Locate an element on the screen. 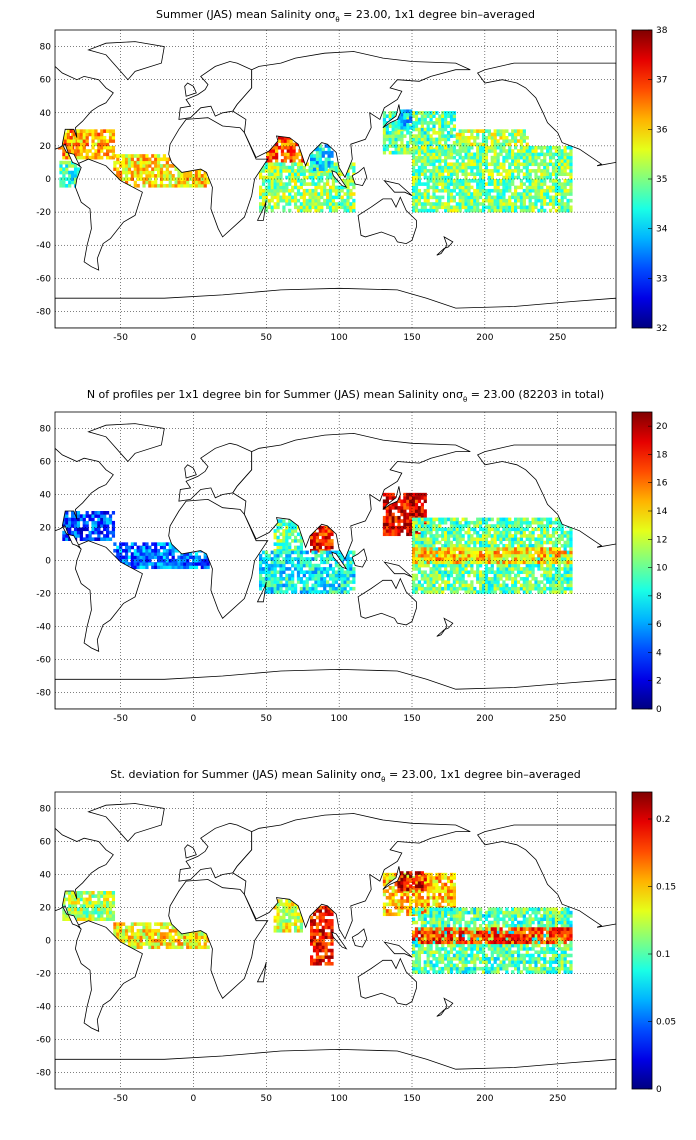  colorbar-tick-label: 0 is located at coordinates (659, 710).